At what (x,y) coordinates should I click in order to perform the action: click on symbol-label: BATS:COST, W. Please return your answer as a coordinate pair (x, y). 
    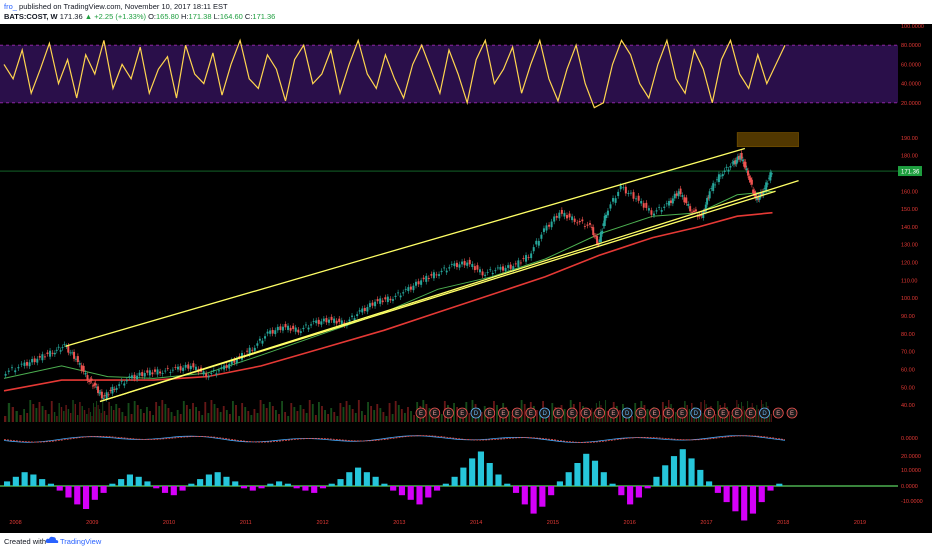
    Looking at the image, I should click on (31, 16).